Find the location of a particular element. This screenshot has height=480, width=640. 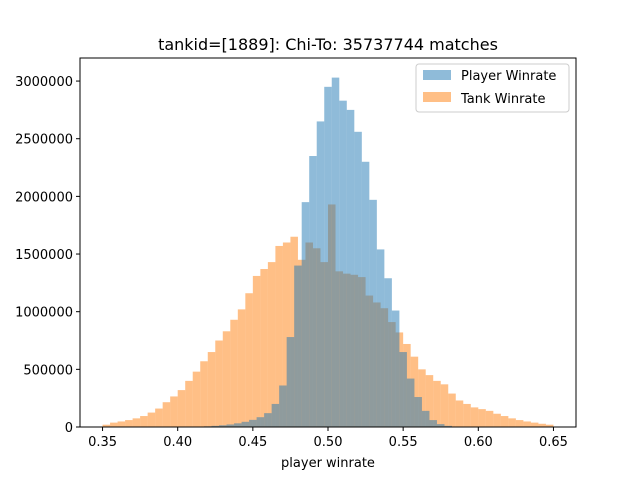

y-tick-label: 500000 is located at coordinates (48, 370).